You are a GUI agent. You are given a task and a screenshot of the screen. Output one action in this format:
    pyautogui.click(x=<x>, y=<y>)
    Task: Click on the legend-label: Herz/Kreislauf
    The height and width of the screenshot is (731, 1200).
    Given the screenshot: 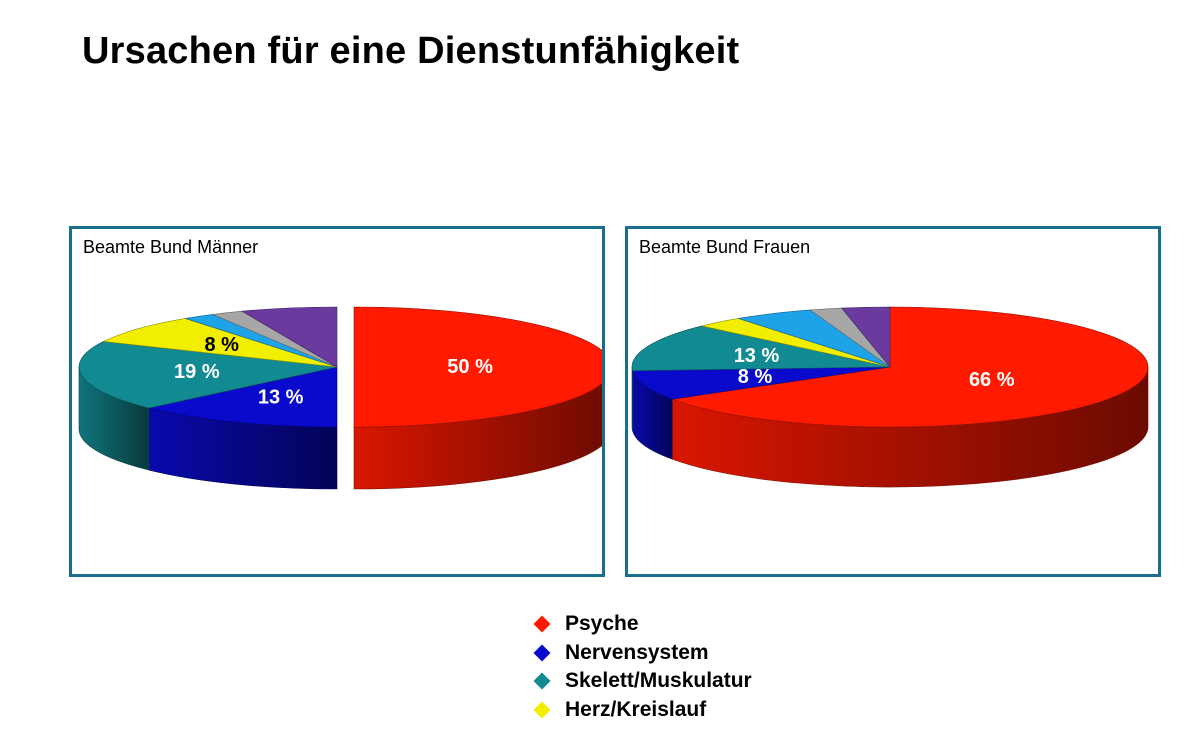 What is the action you would take?
    pyautogui.click(x=636, y=709)
    